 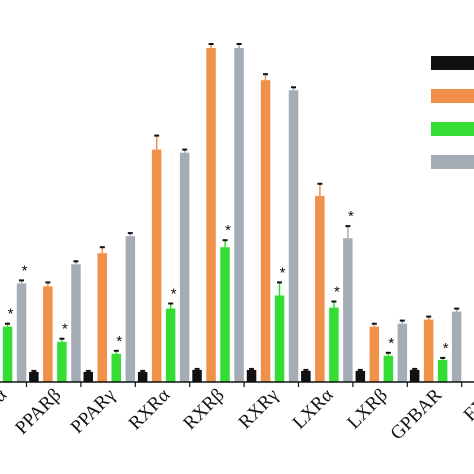 What do you see at coordinates (367, 409) in the screenshot?
I see `x-tick-label: LXRβ` at bounding box center [367, 409].